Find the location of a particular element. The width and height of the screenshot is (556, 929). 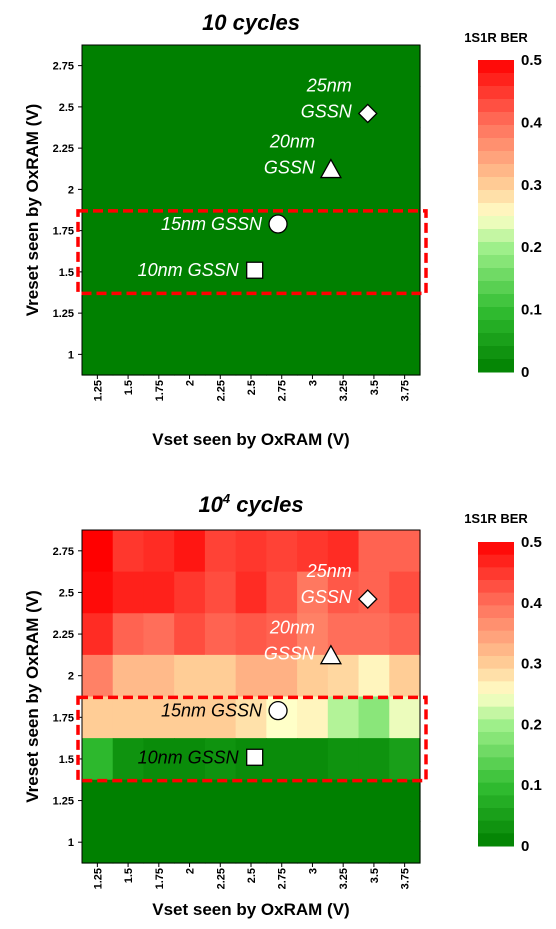

x-tick-label: 1.25 is located at coordinates (98, 390).